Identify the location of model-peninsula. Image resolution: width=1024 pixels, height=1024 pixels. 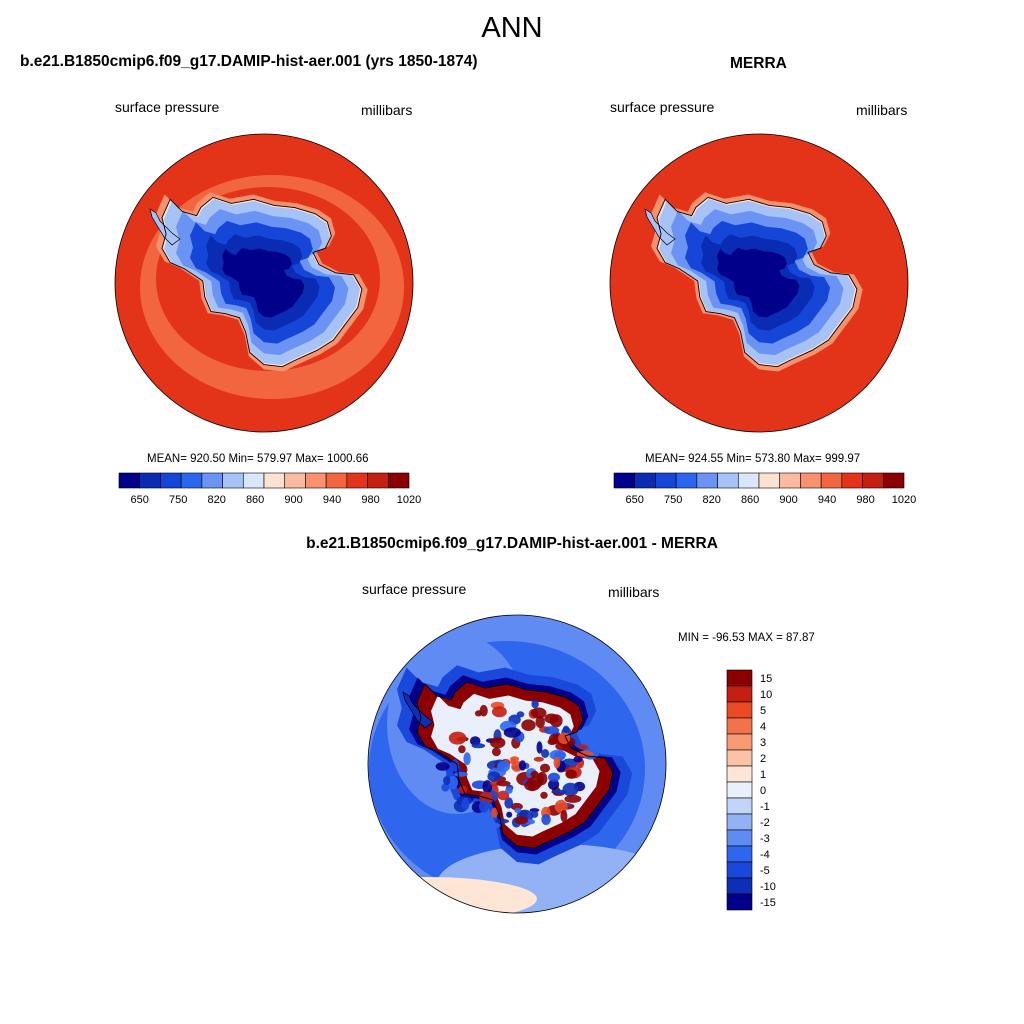
(165, 227).